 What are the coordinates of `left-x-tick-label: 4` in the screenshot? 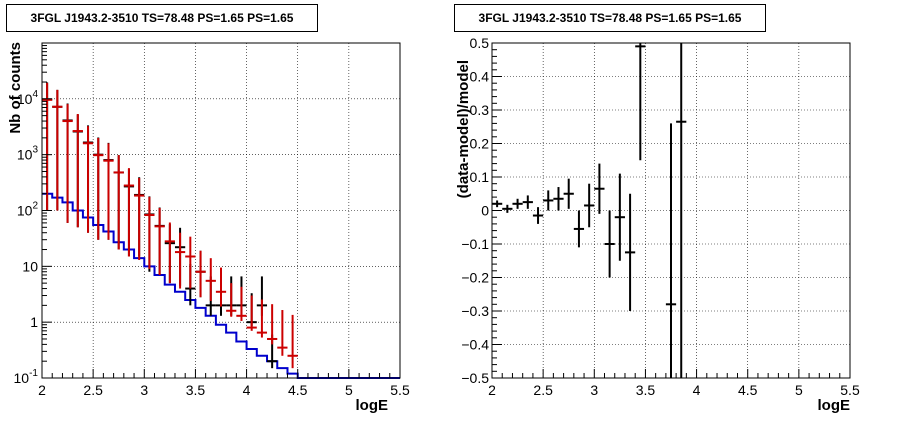 It's located at (247, 390).